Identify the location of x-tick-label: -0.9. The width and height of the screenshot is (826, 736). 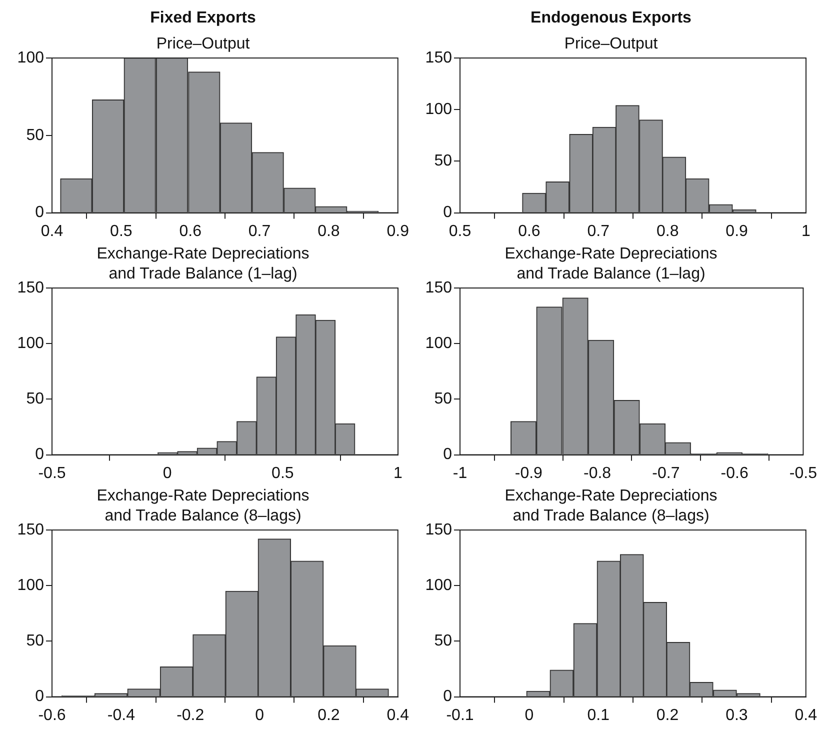
(528, 473).